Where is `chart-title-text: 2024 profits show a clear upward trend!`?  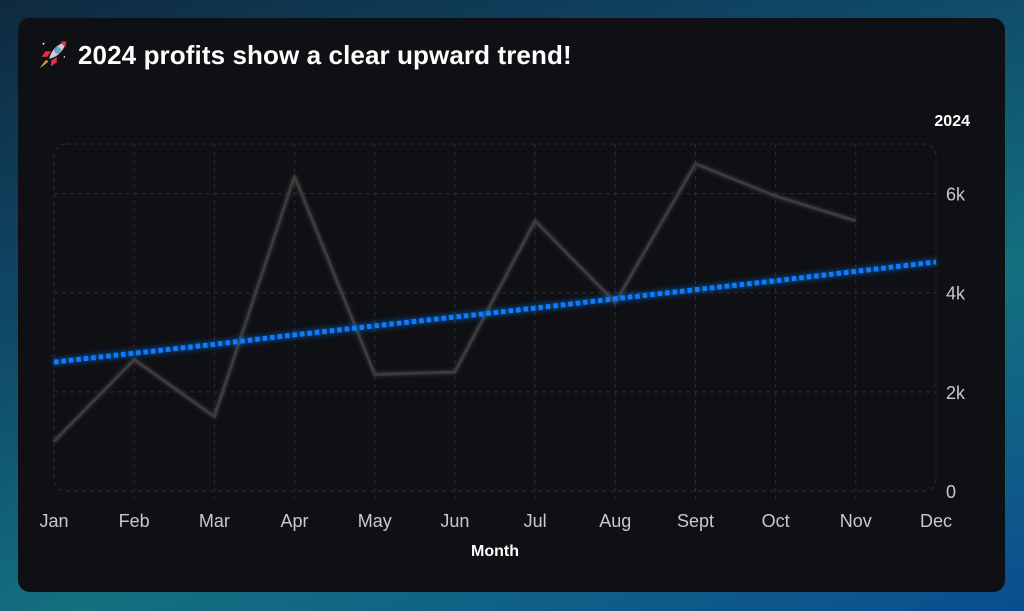
chart-title-text: 2024 profits show a clear upward trend! is located at coordinates (325, 54).